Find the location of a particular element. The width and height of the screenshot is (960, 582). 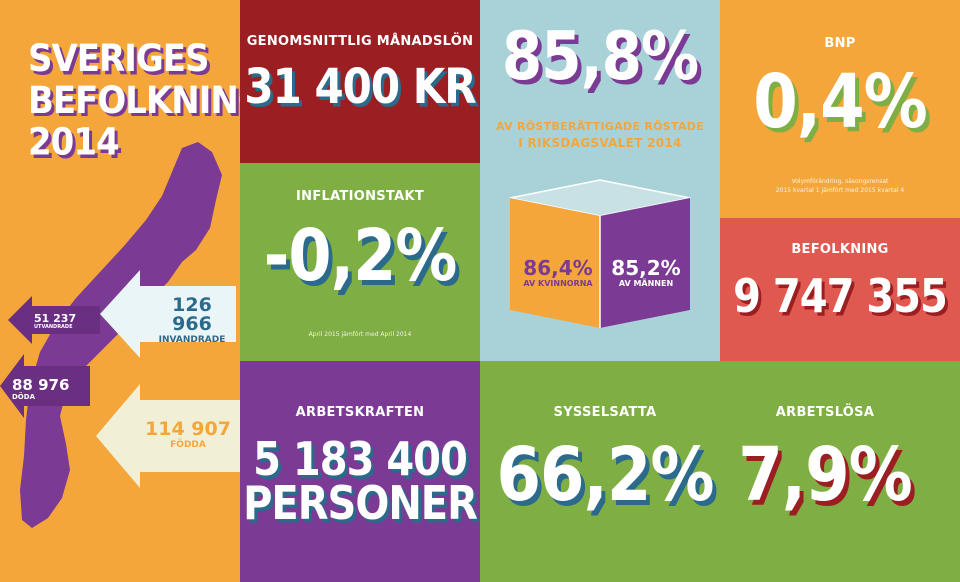

labor-panel: ARBETSKRAFTEN 5 183 400 PERSONER is located at coordinates (360, 471).